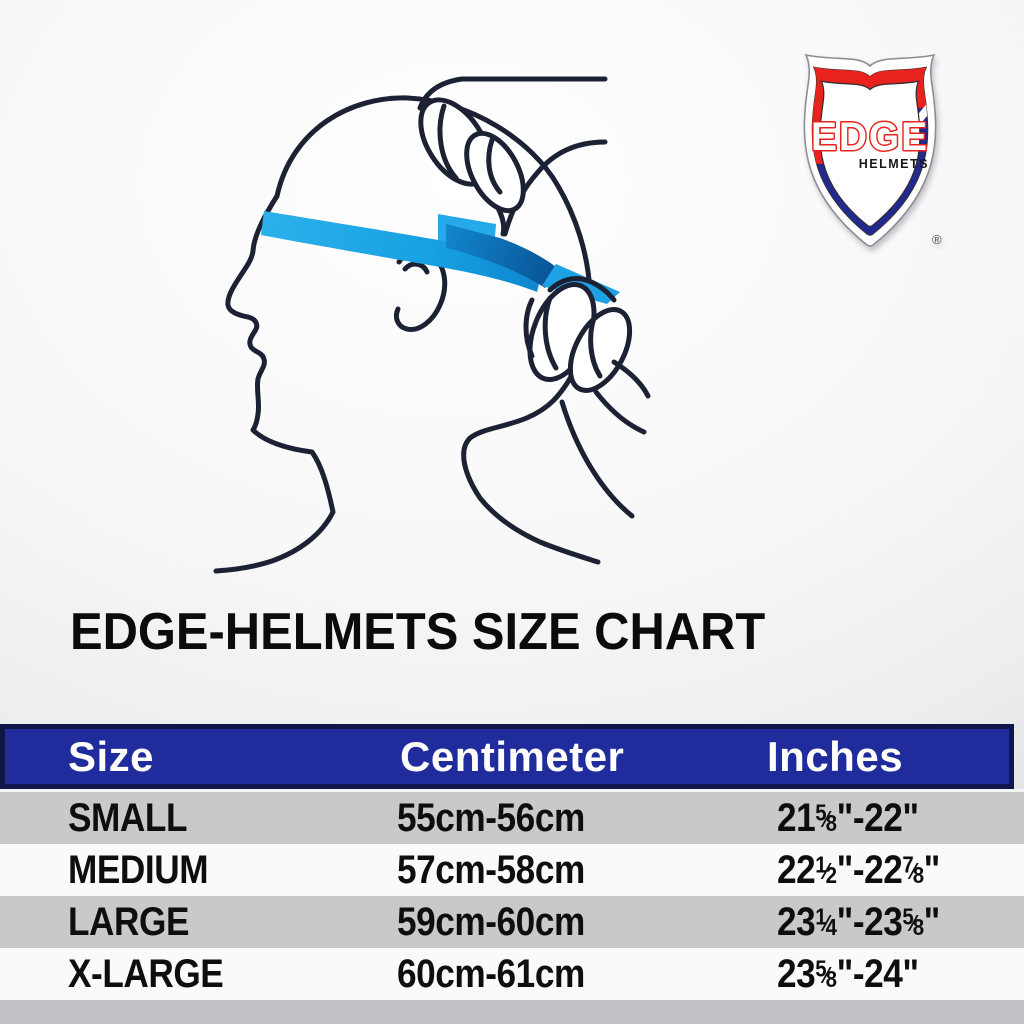  What do you see at coordinates (826, 921) in the screenshot?
I see `fraction: 1⁄4` at bounding box center [826, 921].